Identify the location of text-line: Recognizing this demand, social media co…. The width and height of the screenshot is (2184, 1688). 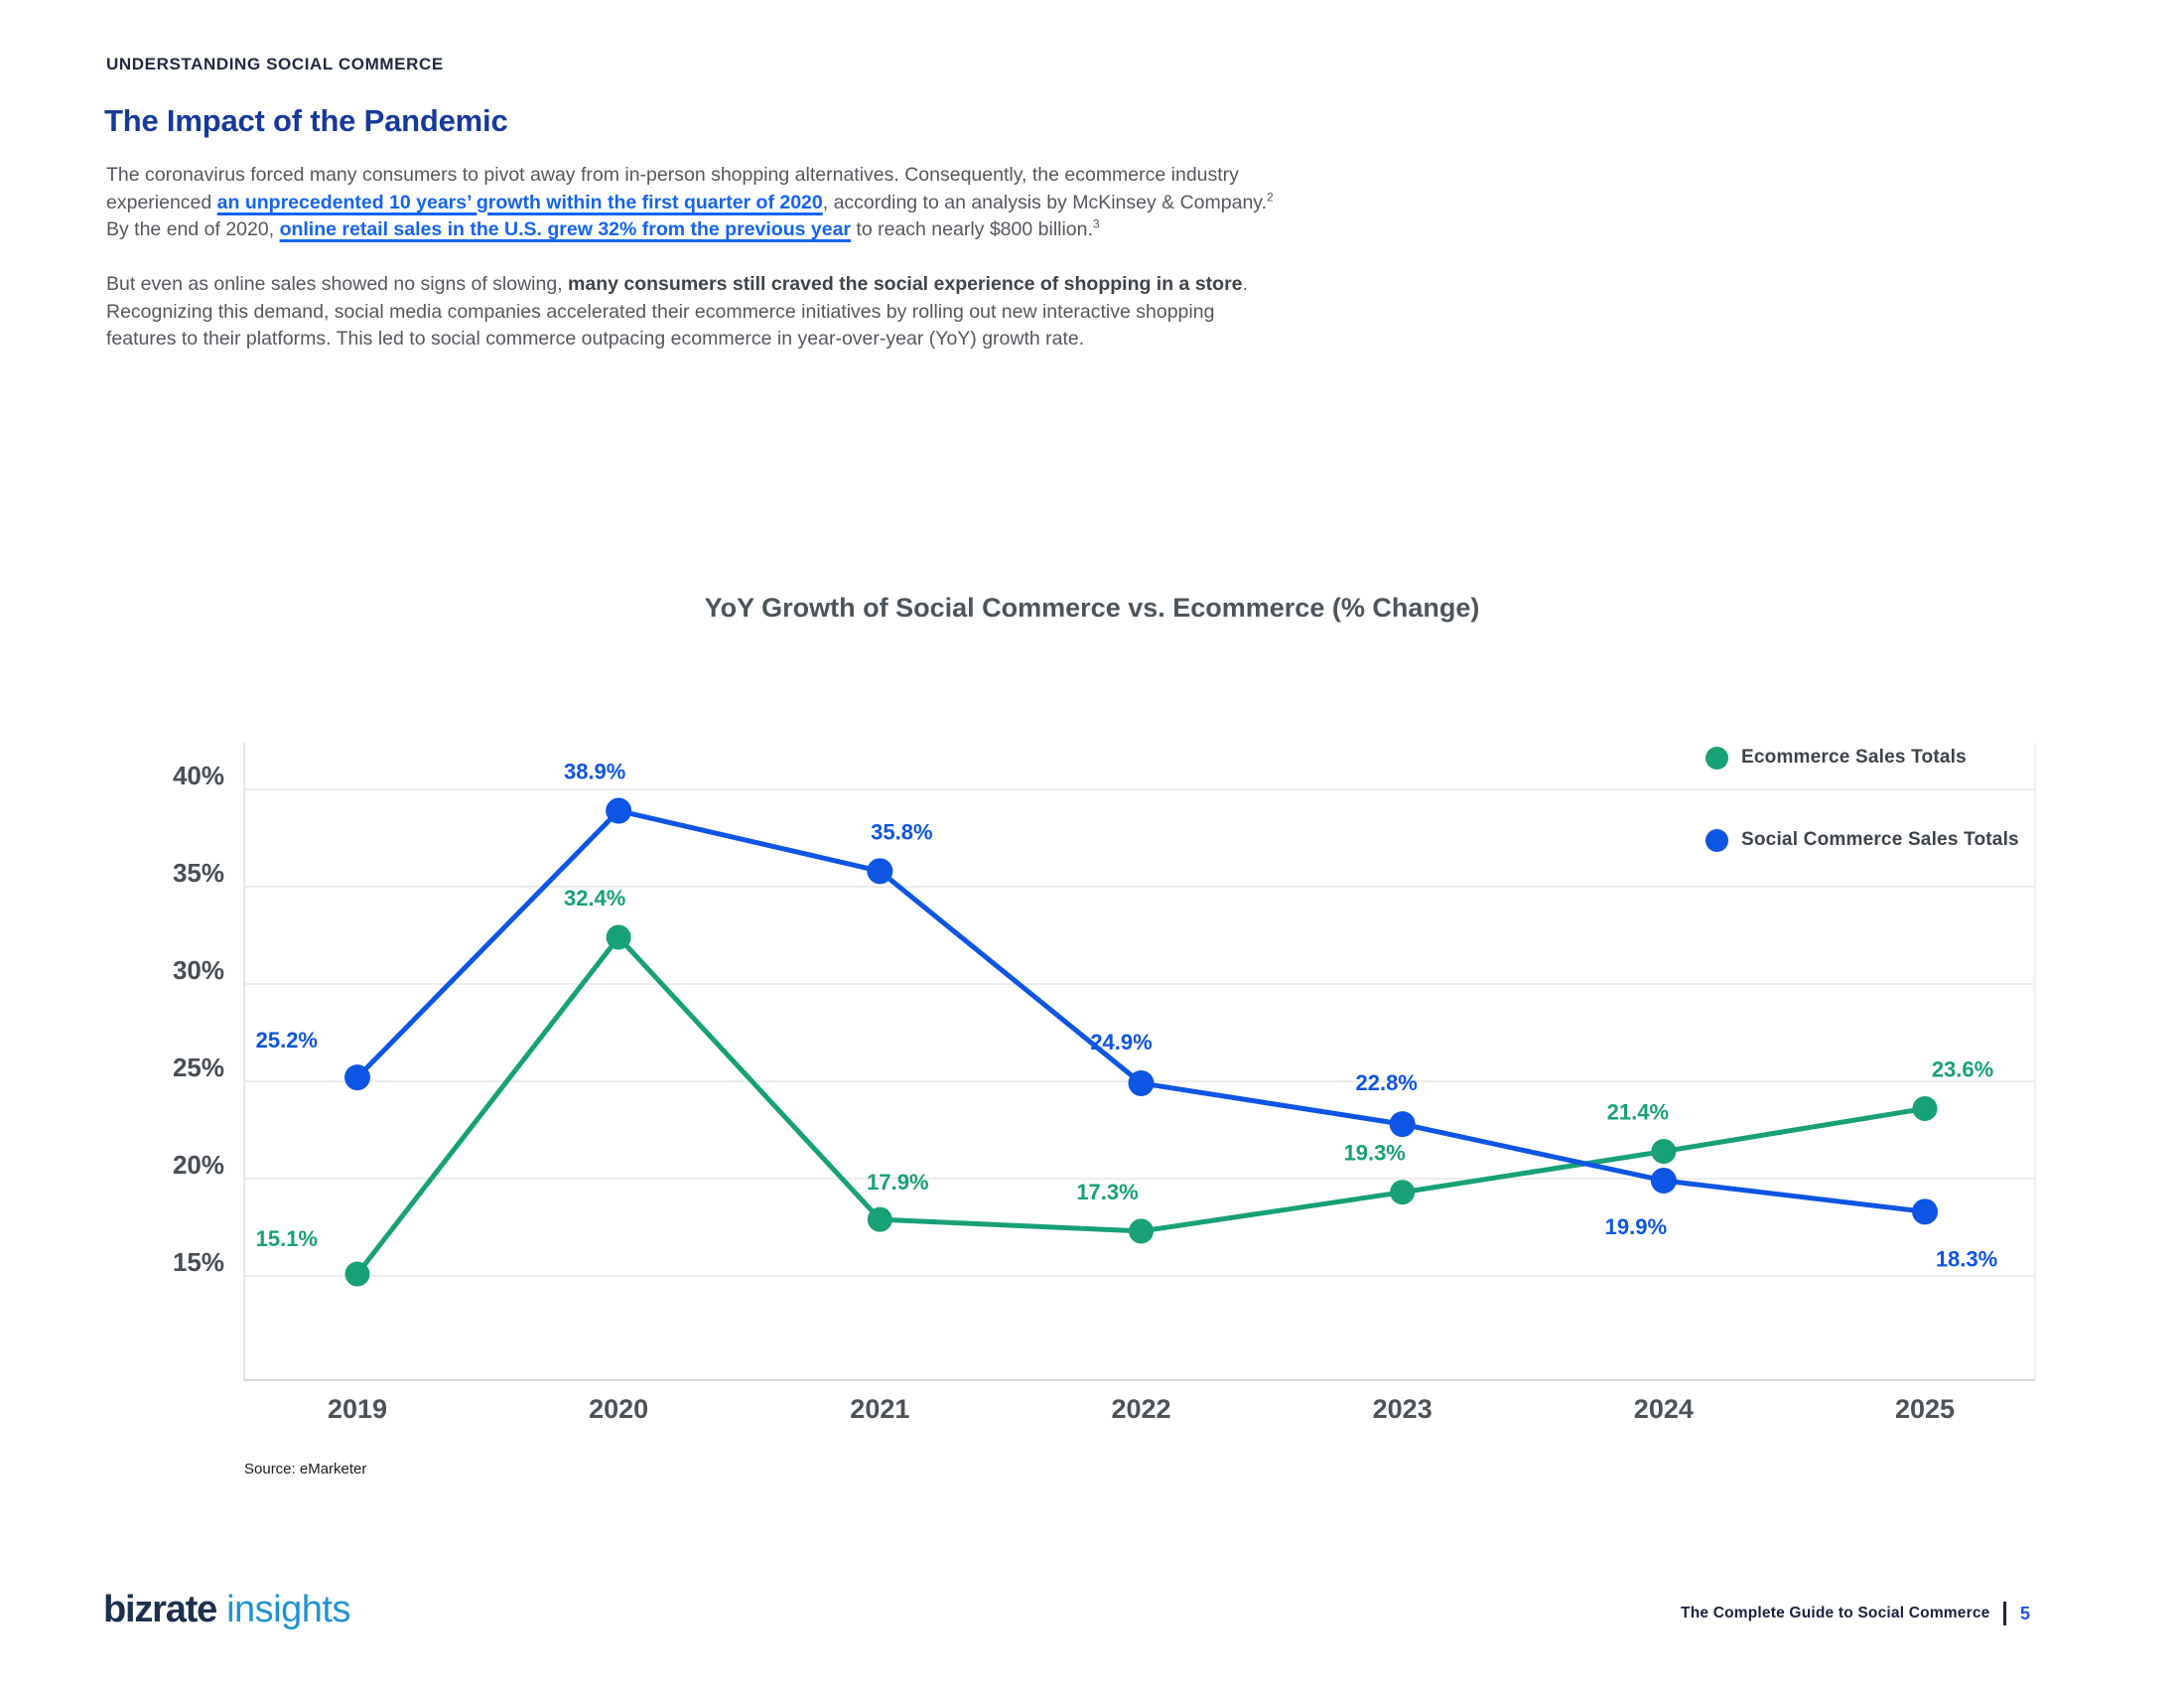
(811, 313).